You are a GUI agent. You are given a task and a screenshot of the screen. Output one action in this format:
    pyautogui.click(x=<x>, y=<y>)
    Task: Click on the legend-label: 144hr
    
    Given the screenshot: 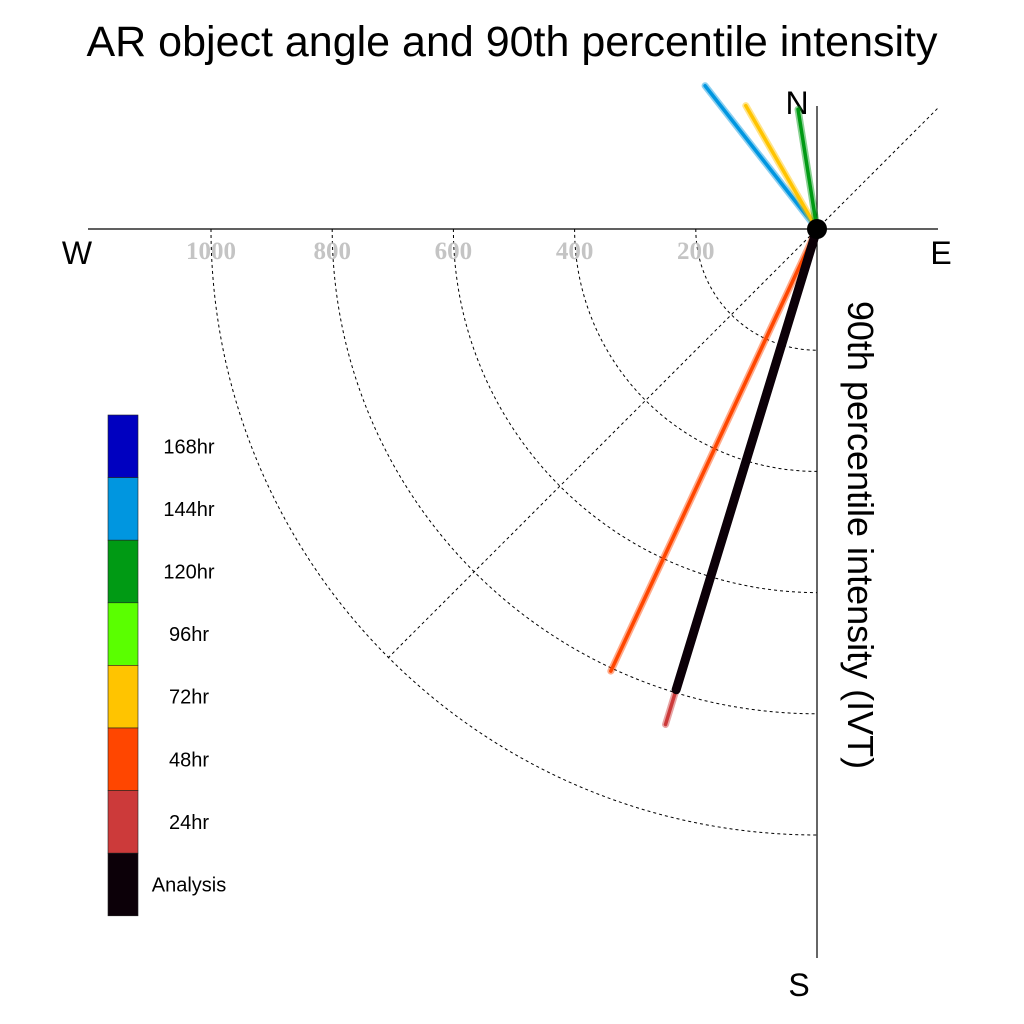 What is the action you would take?
    pyautogui.click(x=188, y=510)
    